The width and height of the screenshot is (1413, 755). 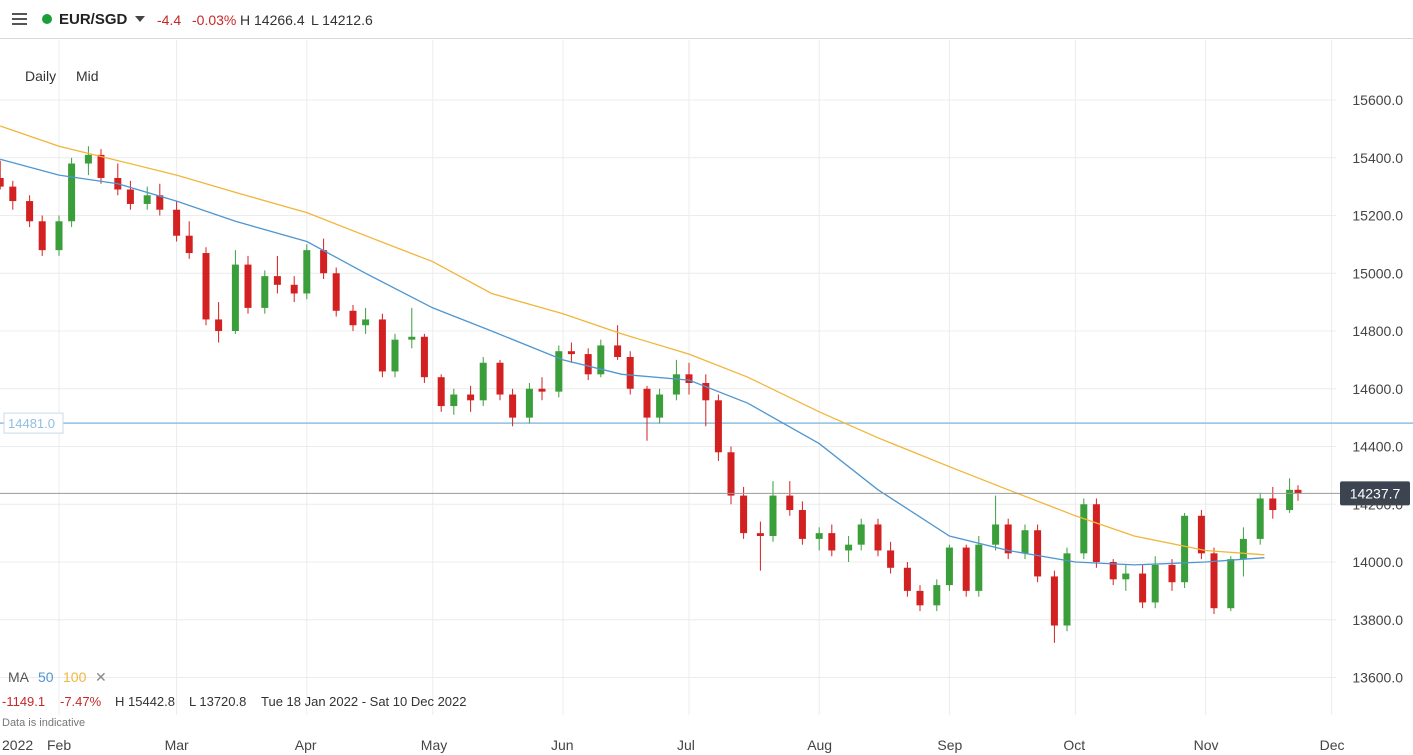 What do you see at coordinates (101, 677) in the screenshot?
I see `close-icon: ✕` at bounding box center [101, 677].